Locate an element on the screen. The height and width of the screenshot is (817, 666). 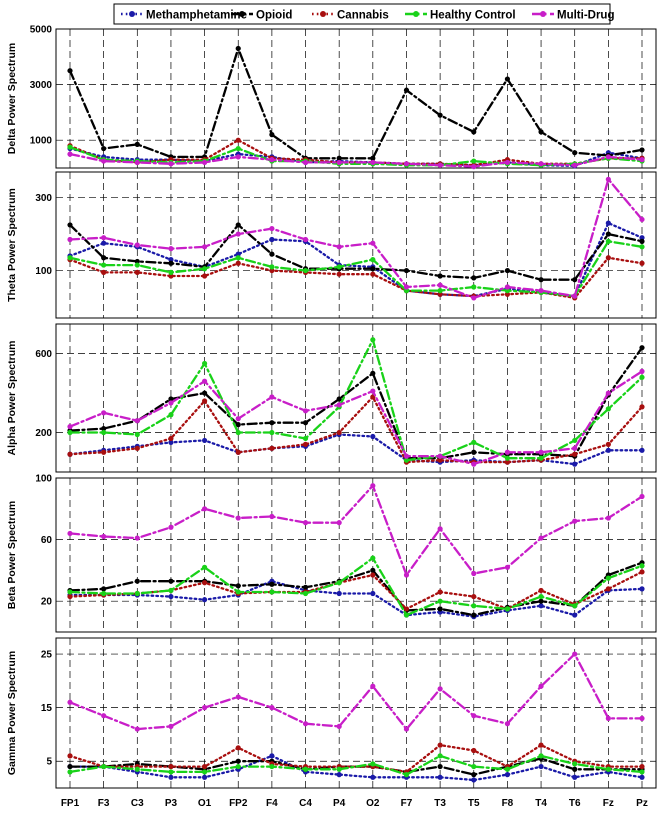
ytick-label: 200 is located at coordinates (43, 433).